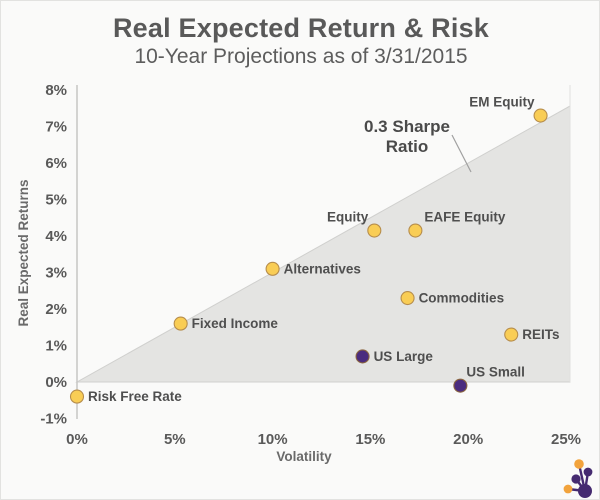 Image resolution: width=600 pixels, height=500 pixels. What do you see at coordinates (272, 268) in the screenshot?
I see `data-point-alternatives` at bounding box center [272, 268].